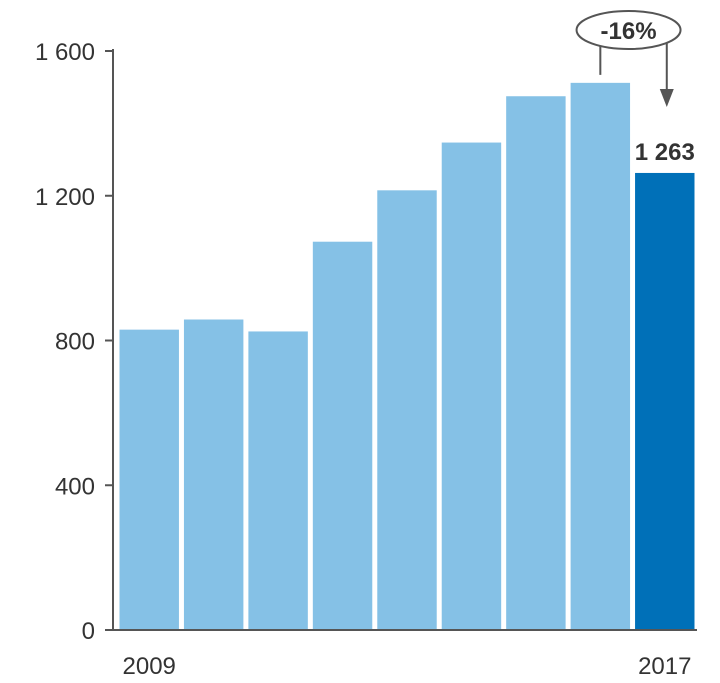 The height and width of the screenshot is (683, 720). Describe the element at coordinates (278, 480) in the screenshot. I see `bar-2011` at that location.